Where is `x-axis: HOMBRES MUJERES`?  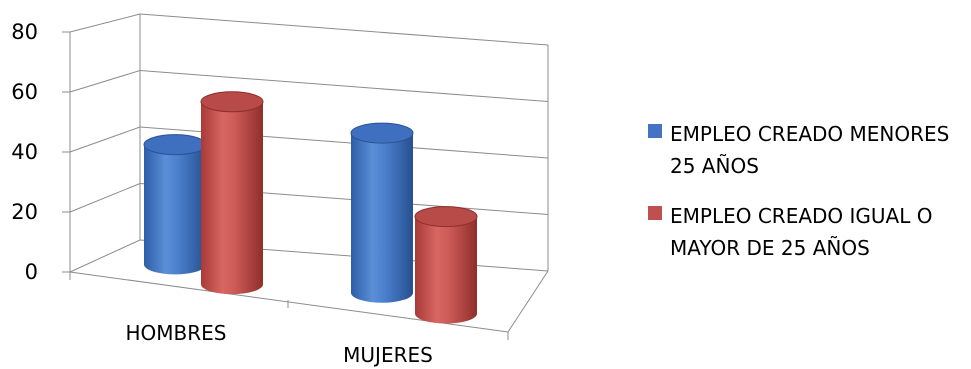
x-axis: HOMBRES MUJERES is located at coordinates (279, 344).